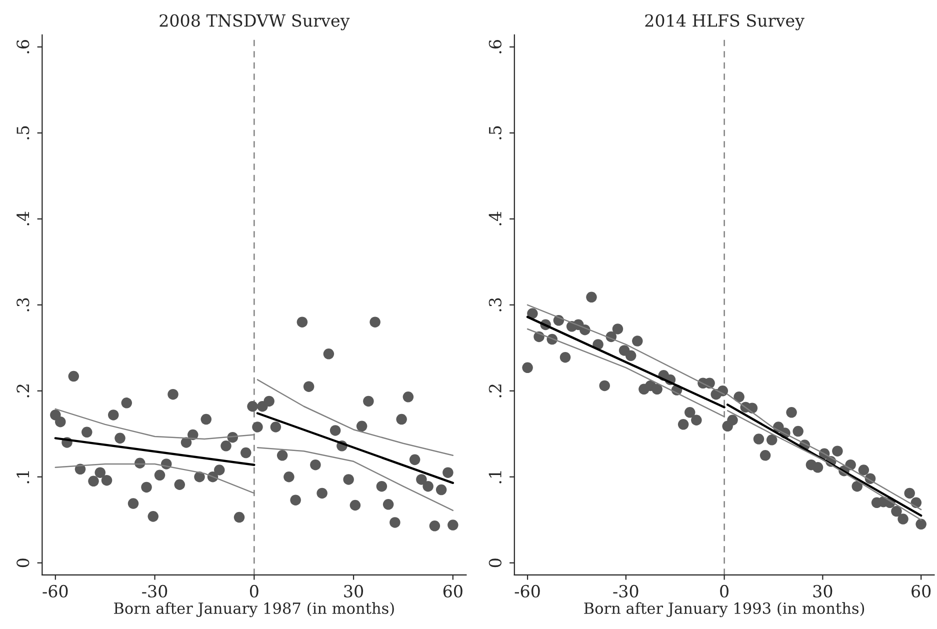 This screenshot has height=629, width=937. I want to click on chart-title: 2008 TNSDVW Survey, so click(255, 22).